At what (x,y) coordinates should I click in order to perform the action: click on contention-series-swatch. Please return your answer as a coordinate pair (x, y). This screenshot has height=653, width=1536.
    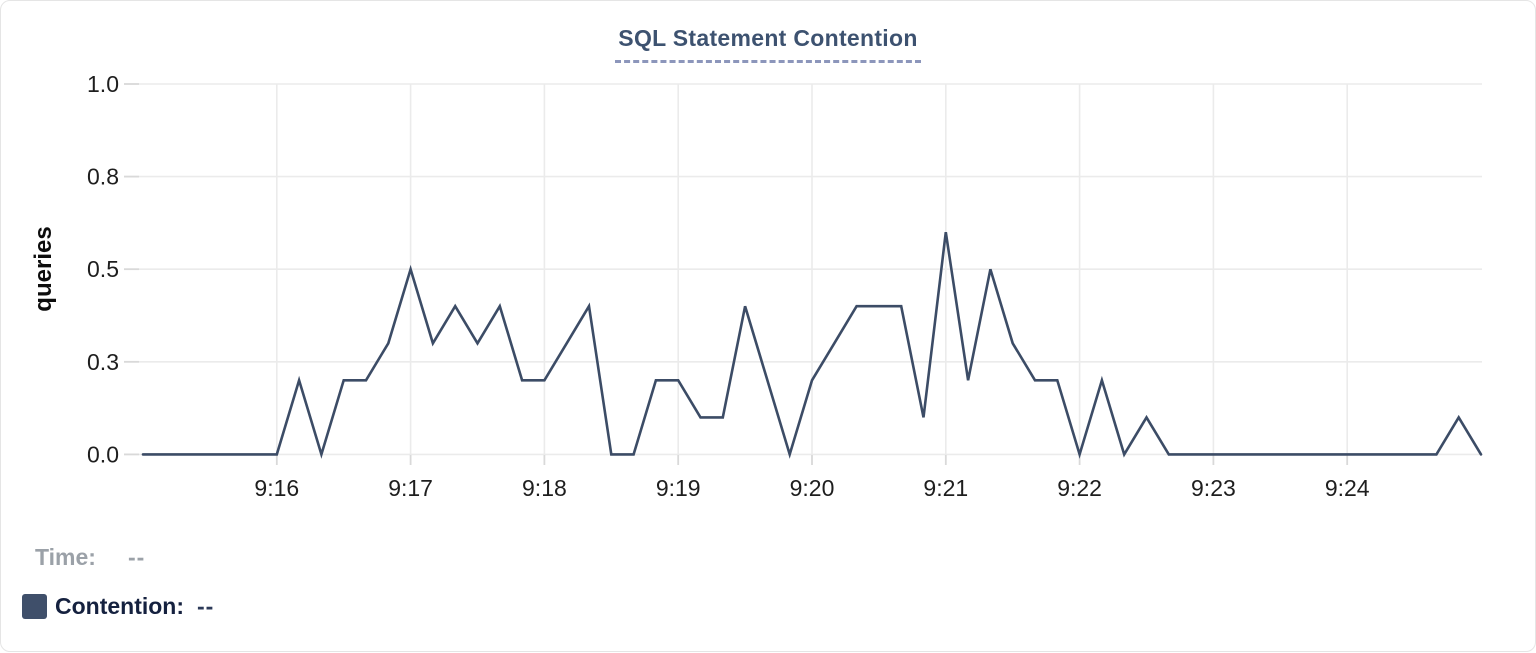
    Looking at the image, I should click on (34, 606).